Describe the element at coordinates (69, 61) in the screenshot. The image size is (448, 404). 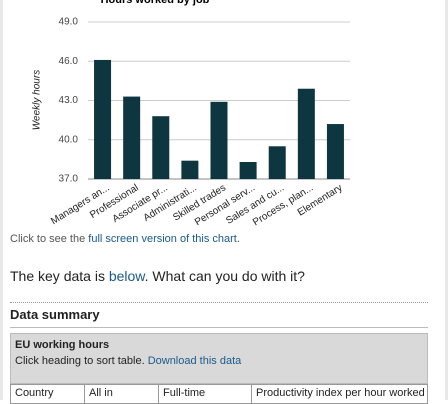
I see `y-tick-label: 46.0` at that location.